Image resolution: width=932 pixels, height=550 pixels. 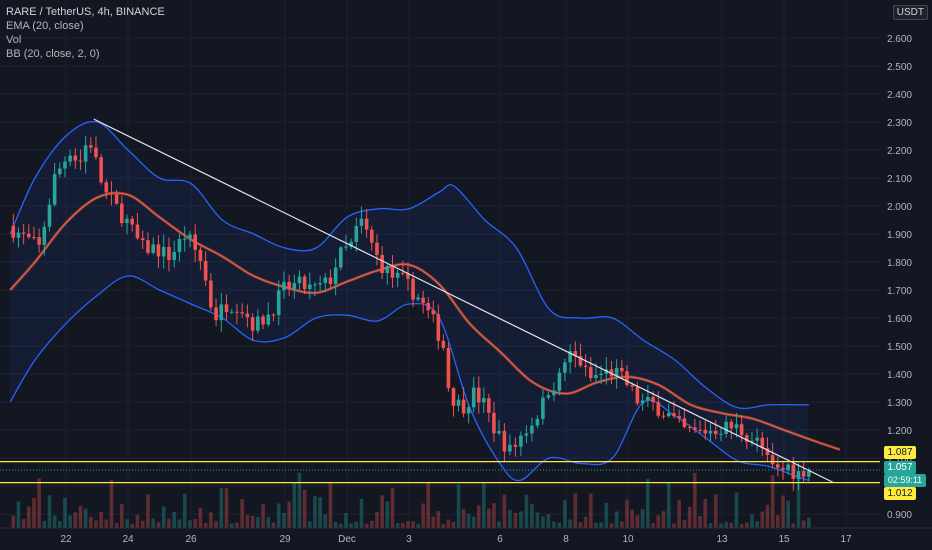 What do you see at coordinates (45, 26) in the screenshot?
I see `ema-legend: EMA (20, close)` at bounding box center [45, 26].